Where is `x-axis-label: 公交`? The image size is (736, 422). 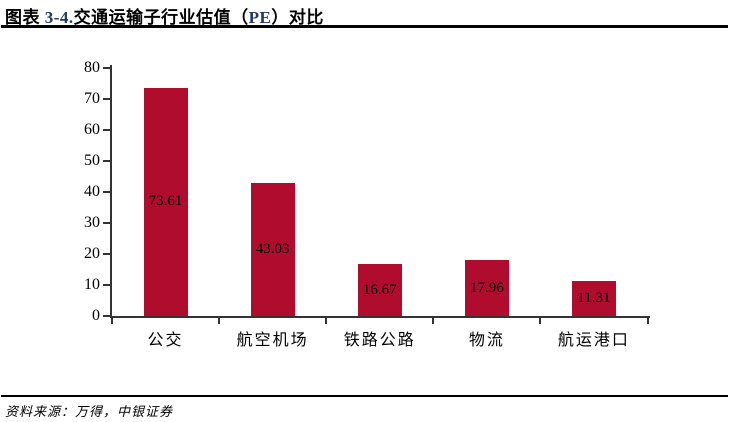 x-axis-label: 公交 is located at coordinates (165, 340).